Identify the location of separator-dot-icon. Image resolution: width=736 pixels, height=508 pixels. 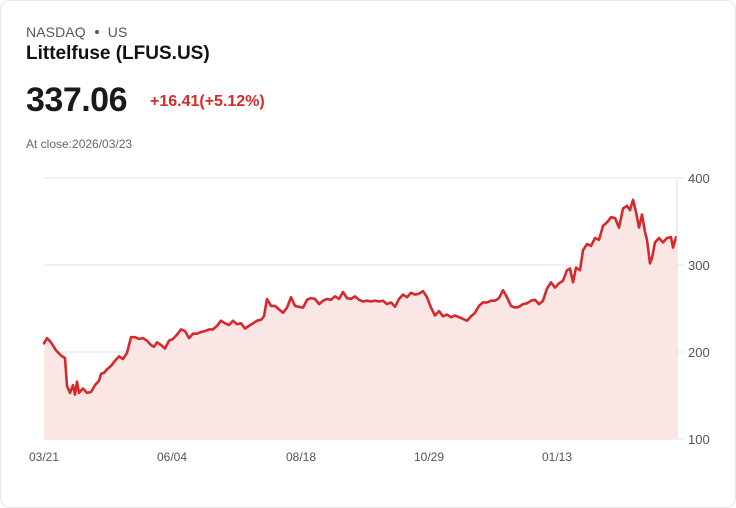
(96, 32).